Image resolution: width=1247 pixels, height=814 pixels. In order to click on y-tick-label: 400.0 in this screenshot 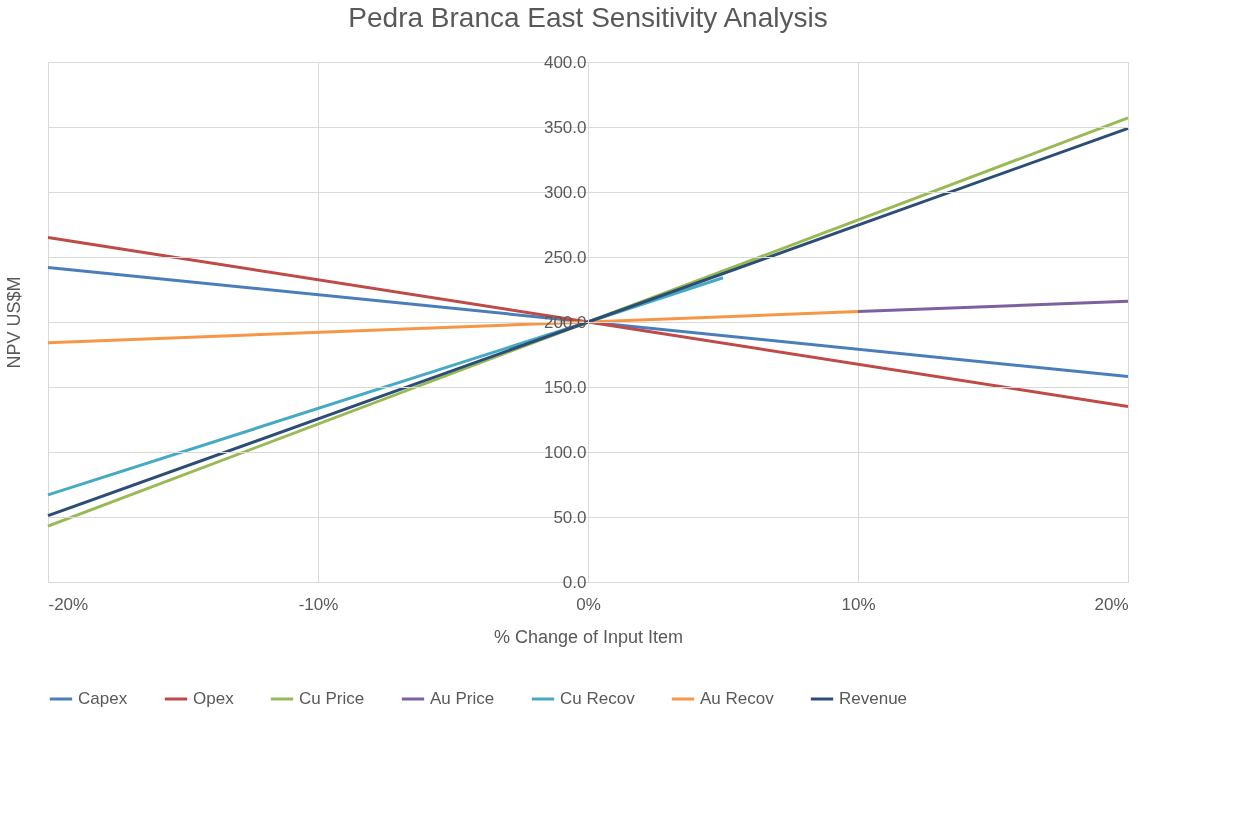, I will do `click(565, 62)`.